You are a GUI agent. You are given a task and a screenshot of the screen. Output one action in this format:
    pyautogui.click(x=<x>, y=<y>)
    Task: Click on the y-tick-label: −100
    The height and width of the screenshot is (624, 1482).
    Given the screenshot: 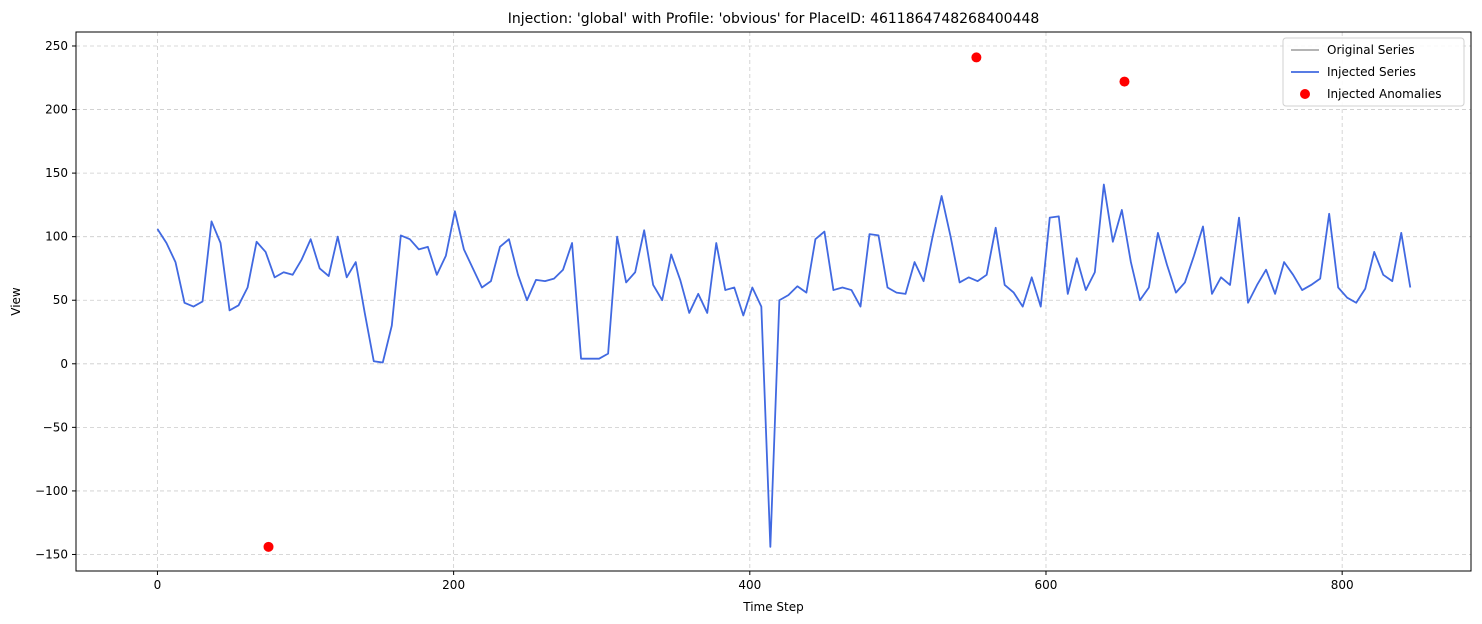 What is the action you would take?
    pyautogui.click(x=51, y=491)
    